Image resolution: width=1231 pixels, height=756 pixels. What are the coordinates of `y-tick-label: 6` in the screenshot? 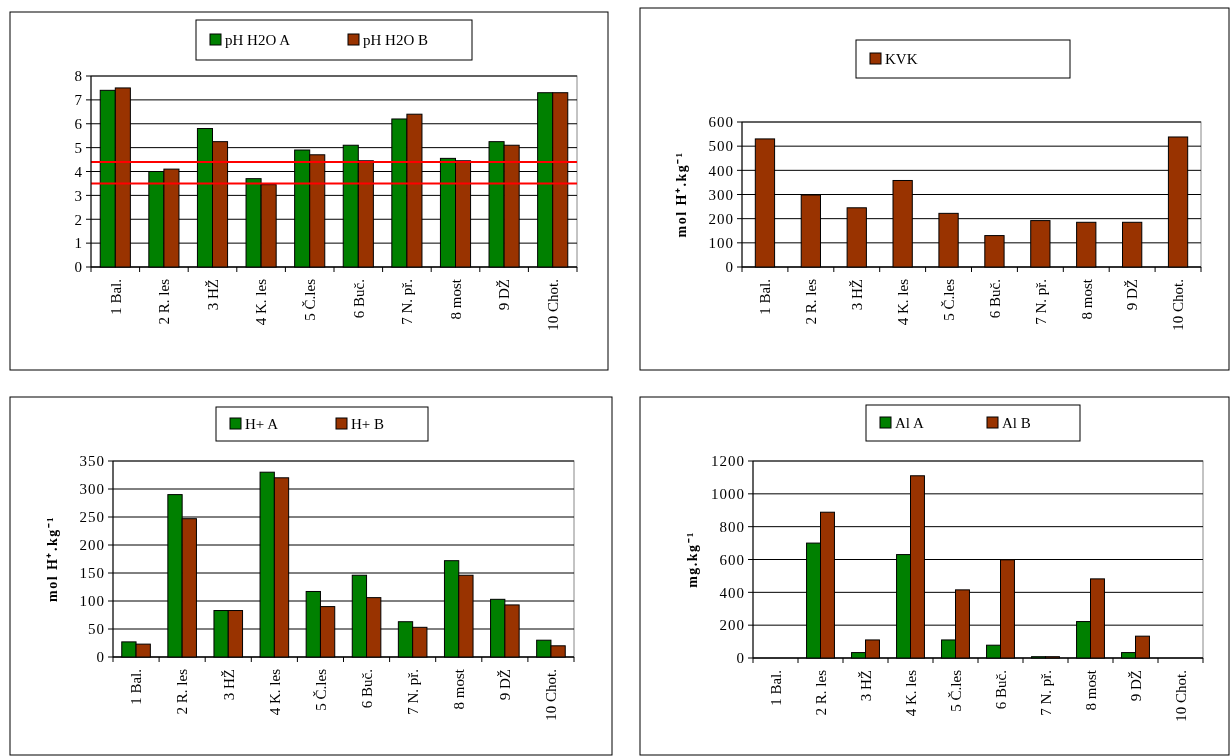 It's located at (78, 124).